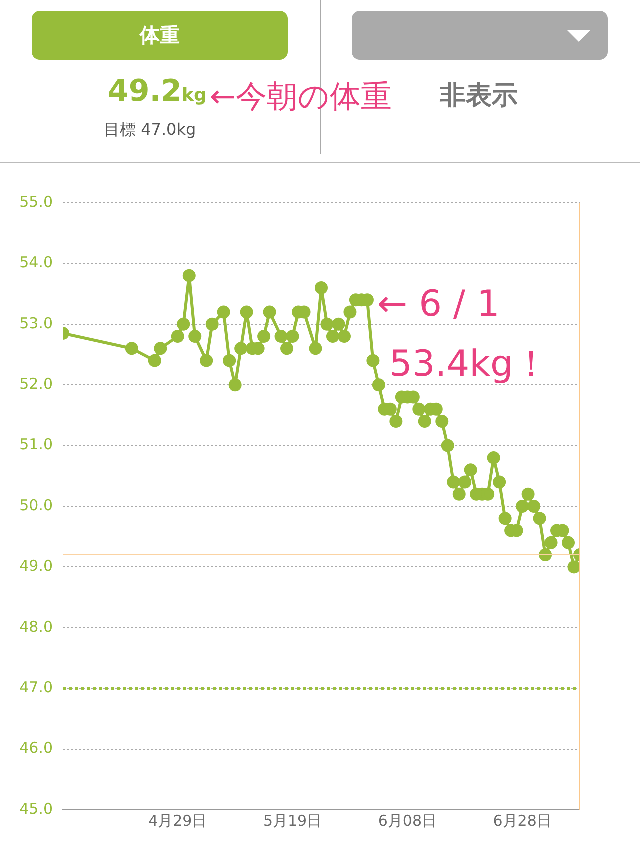  What do you see at coordinates (160, 35) in the screenshot?
I see `text: 体重` at bounding box center [160, 35].